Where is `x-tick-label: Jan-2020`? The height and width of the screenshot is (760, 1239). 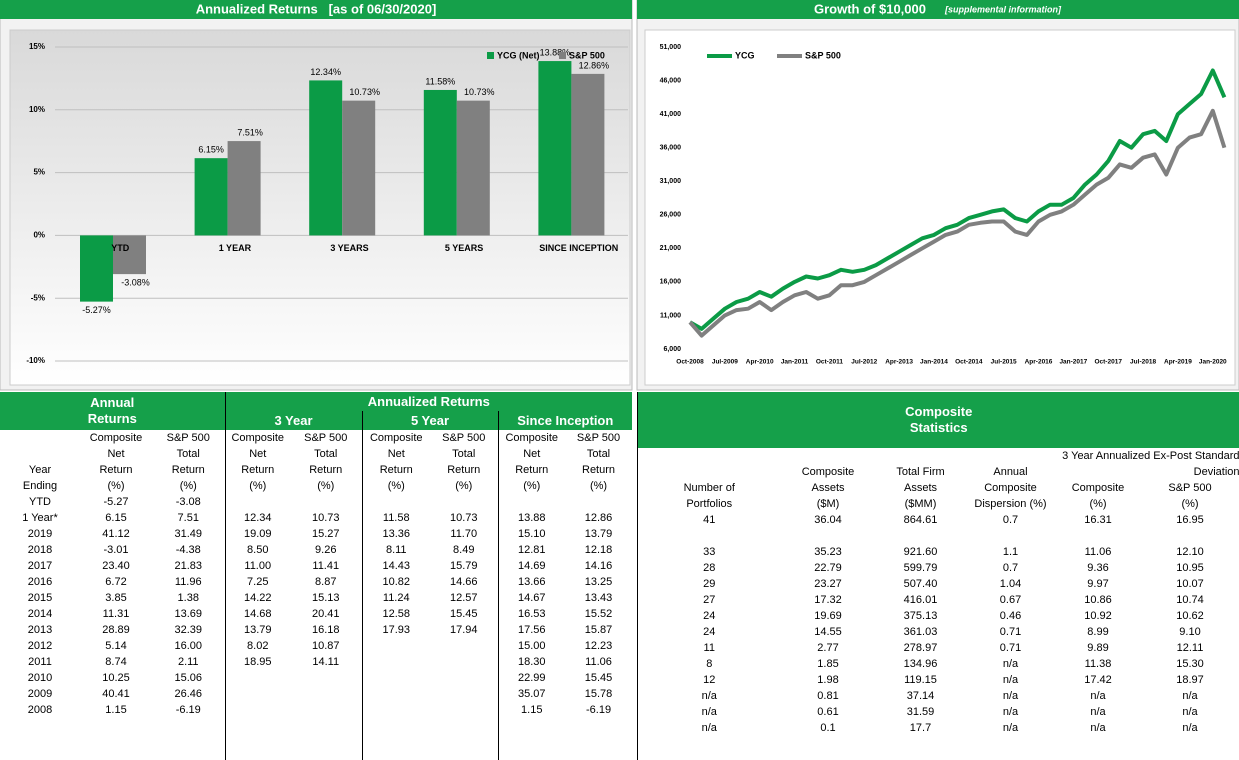
x-tick-label: Jan-2020 is located at coordinates (1213, 362).